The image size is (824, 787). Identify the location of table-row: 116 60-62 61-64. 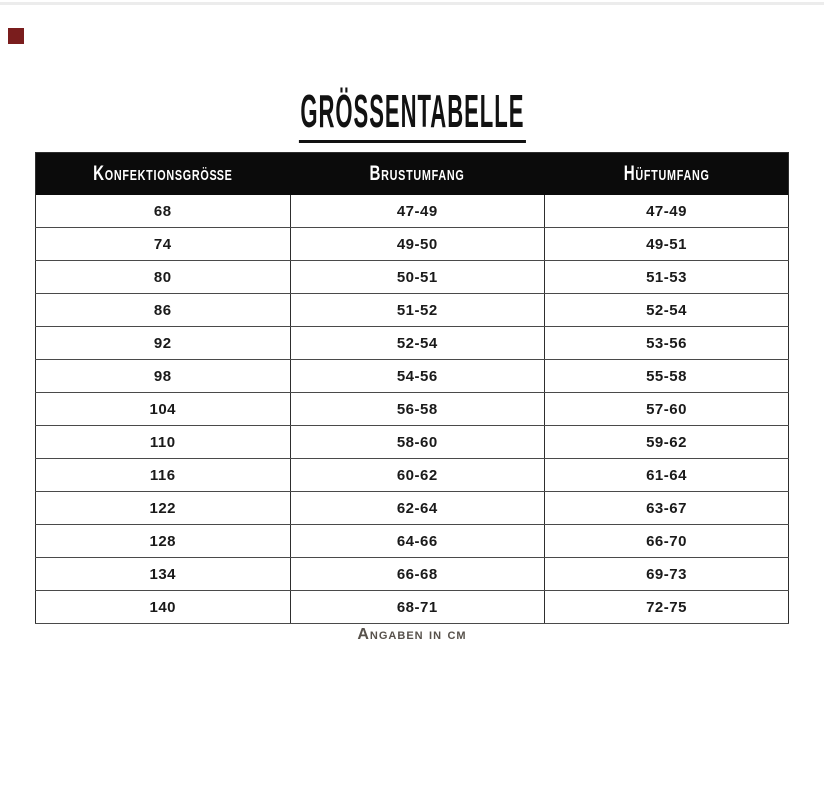
(412, 475).